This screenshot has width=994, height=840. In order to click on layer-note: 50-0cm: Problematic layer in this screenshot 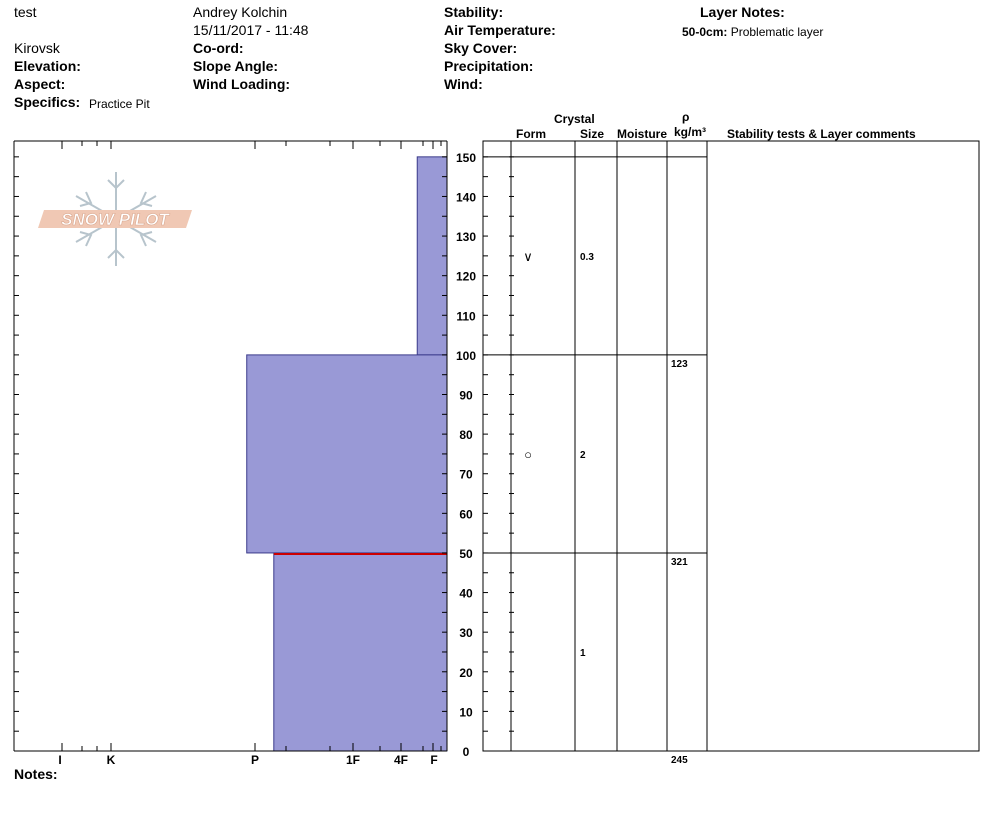, I will do `click(752, 32)`.